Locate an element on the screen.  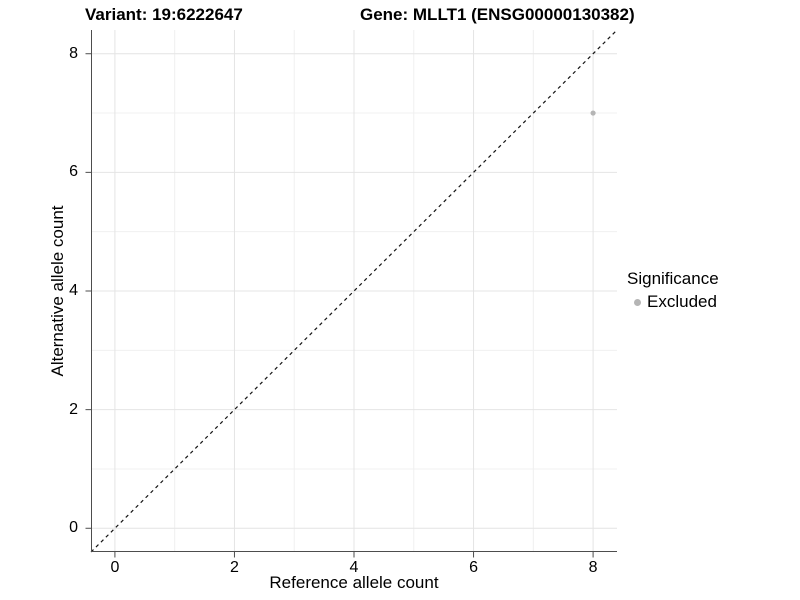
legend-entry-excluded: Excluded is located at coordinates (673, 302).